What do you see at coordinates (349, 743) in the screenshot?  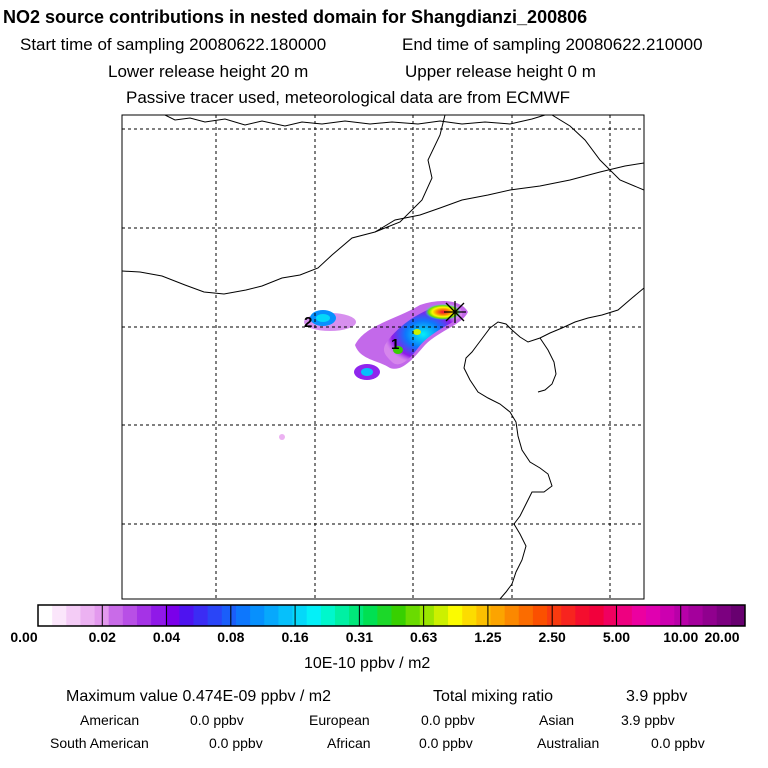 I see `region-name-african: African` at bounding box center [349, 743].